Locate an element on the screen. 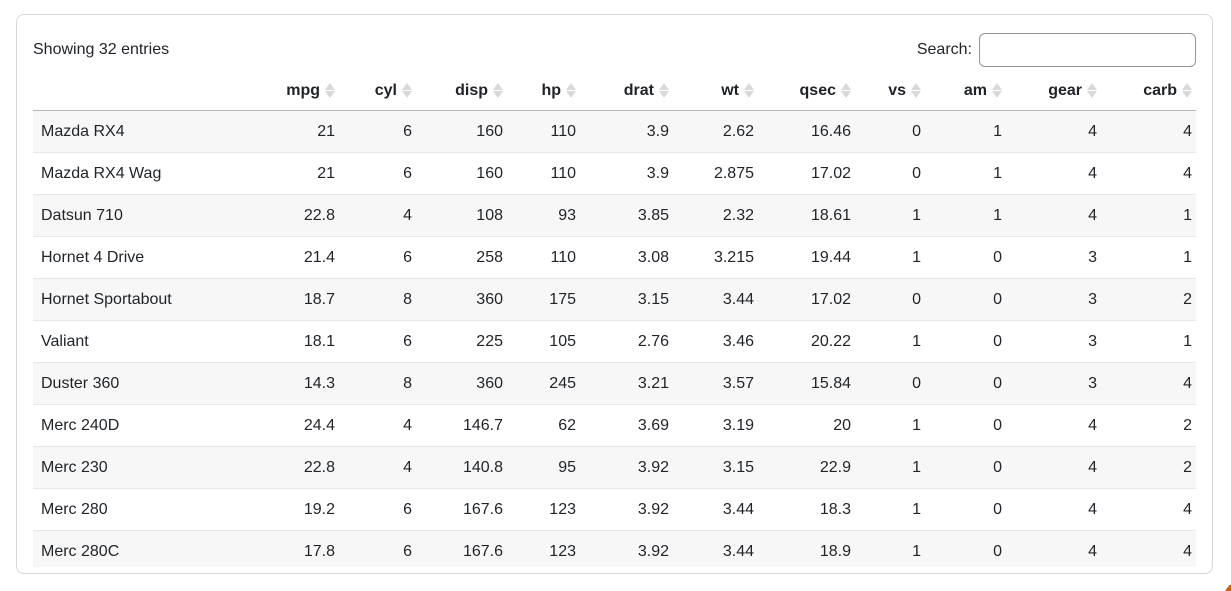 The width and height of the screenshot is (1231, 591). column-header-vs: vs is located at coordinates (894, 91).